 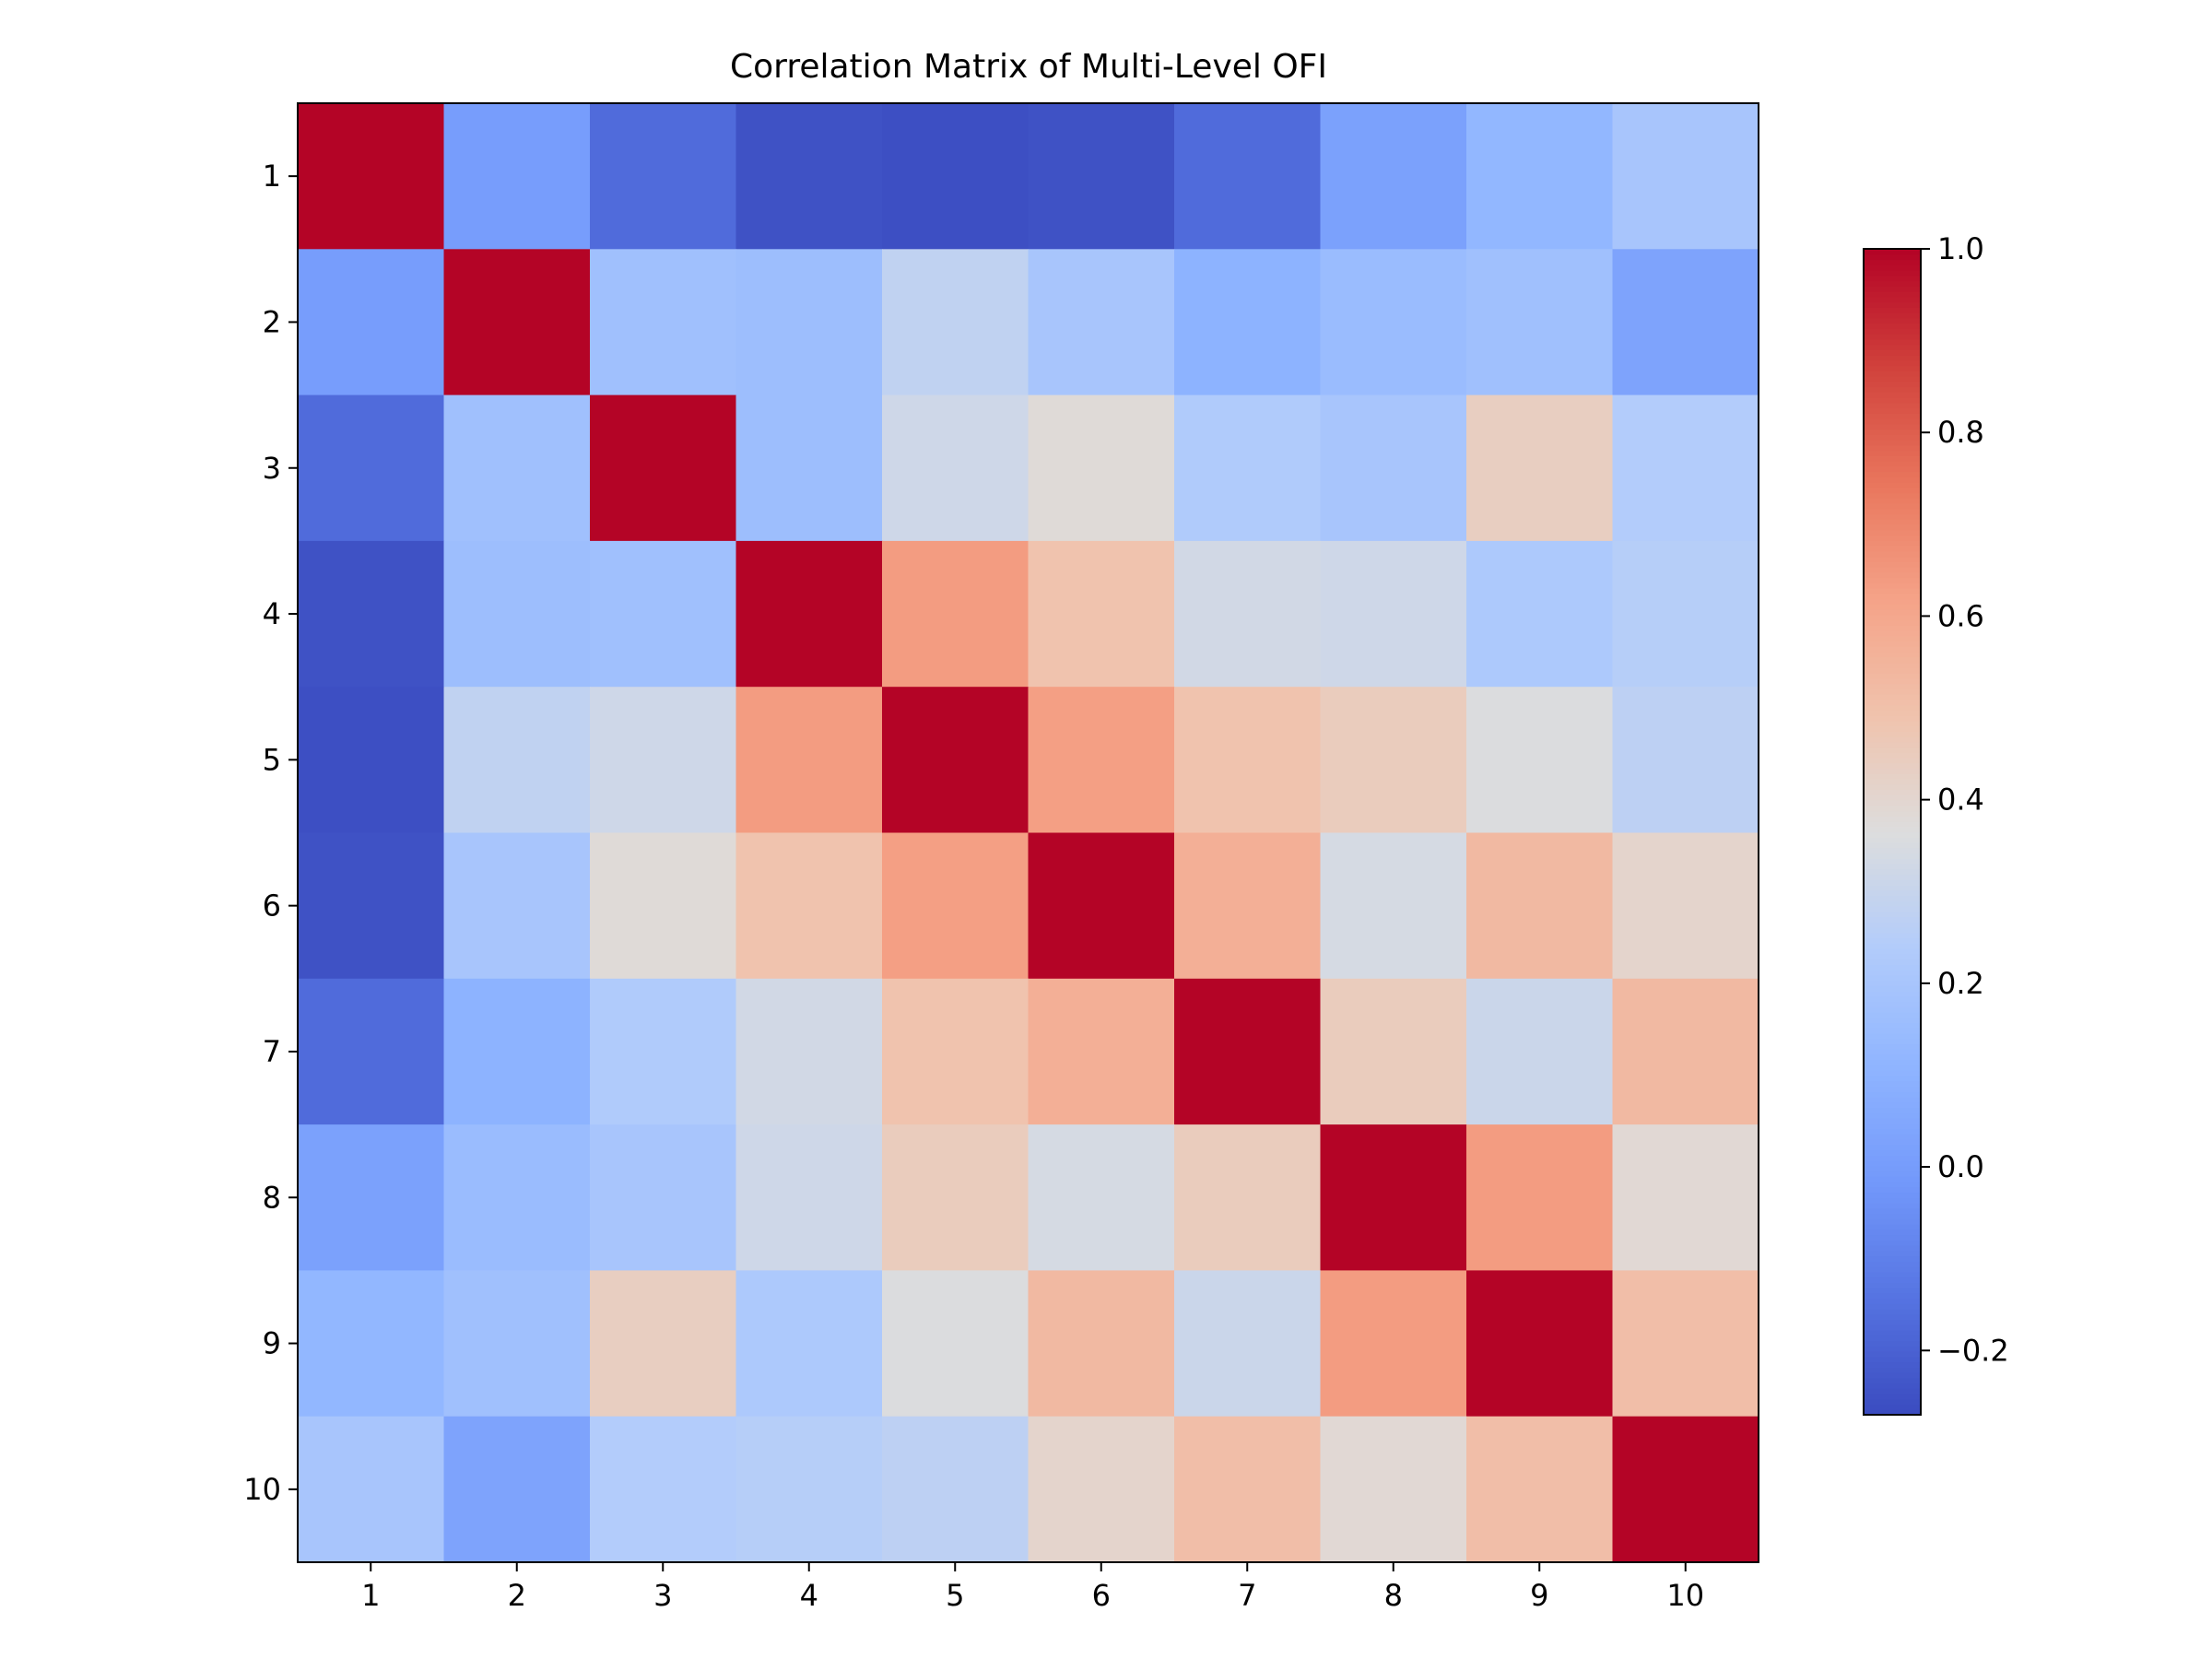 What do you see at coordinates (1028, 67) in the screenshot?
I see `chart-title: Correlation Matrix of Multi-Level OFI` at bounding box center [1028, 67].